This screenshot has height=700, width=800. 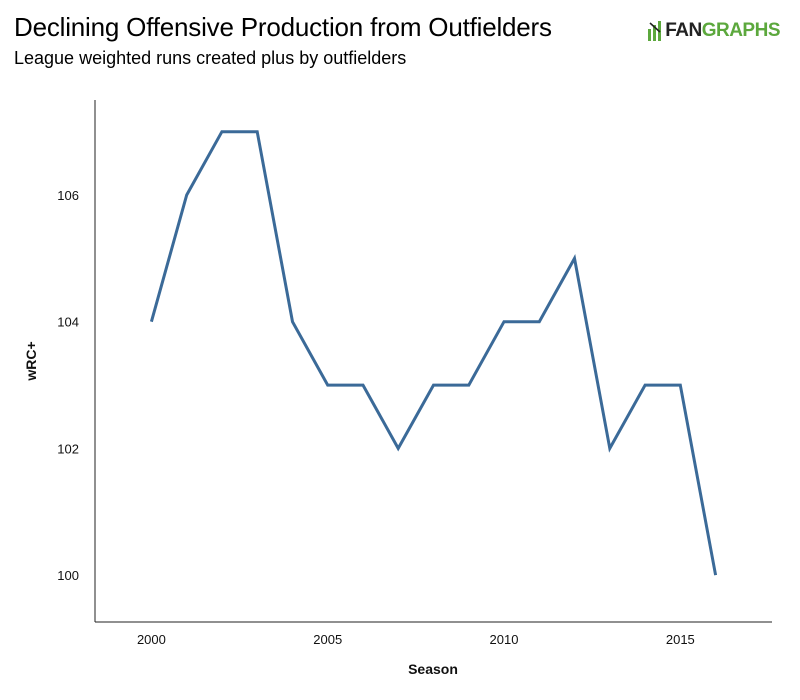 What do you see at coordinates (655, 31) in the screenshot?
I see `batter-icon` at bounding box center [655, 31].